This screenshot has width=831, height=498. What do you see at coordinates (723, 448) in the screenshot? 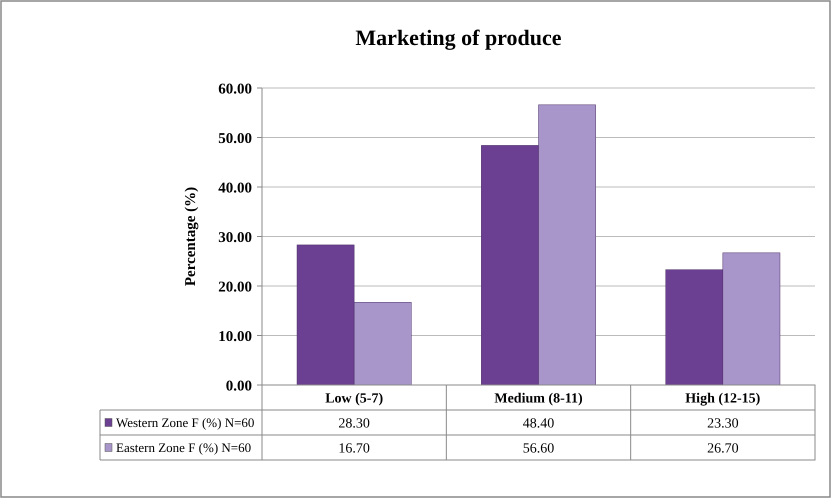
I see `data-label: 26.70` at bounding box center [723, 448].